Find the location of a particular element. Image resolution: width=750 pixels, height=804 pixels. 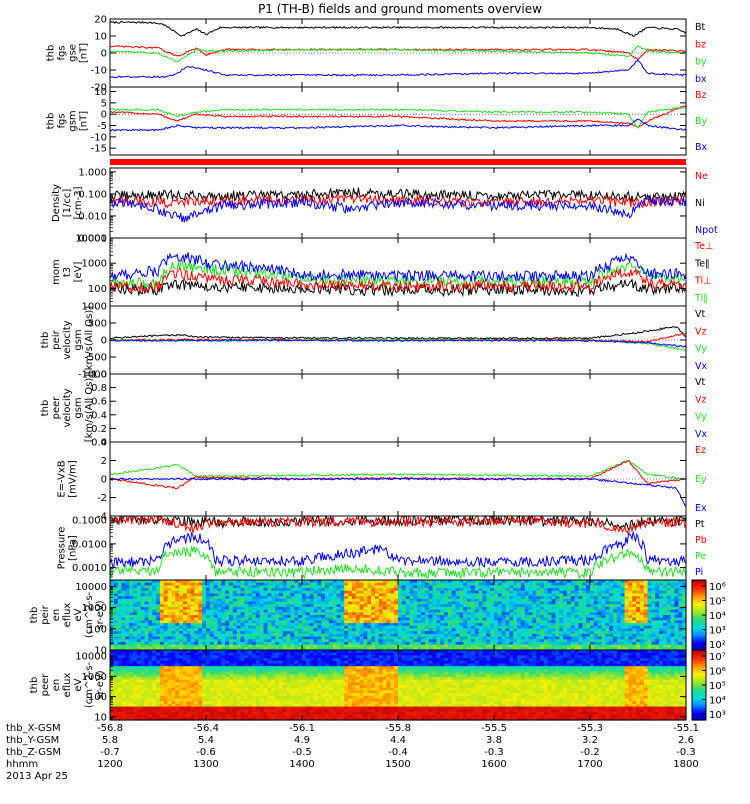

x-row-value: 4.9 is located at coordinates (302, 740).